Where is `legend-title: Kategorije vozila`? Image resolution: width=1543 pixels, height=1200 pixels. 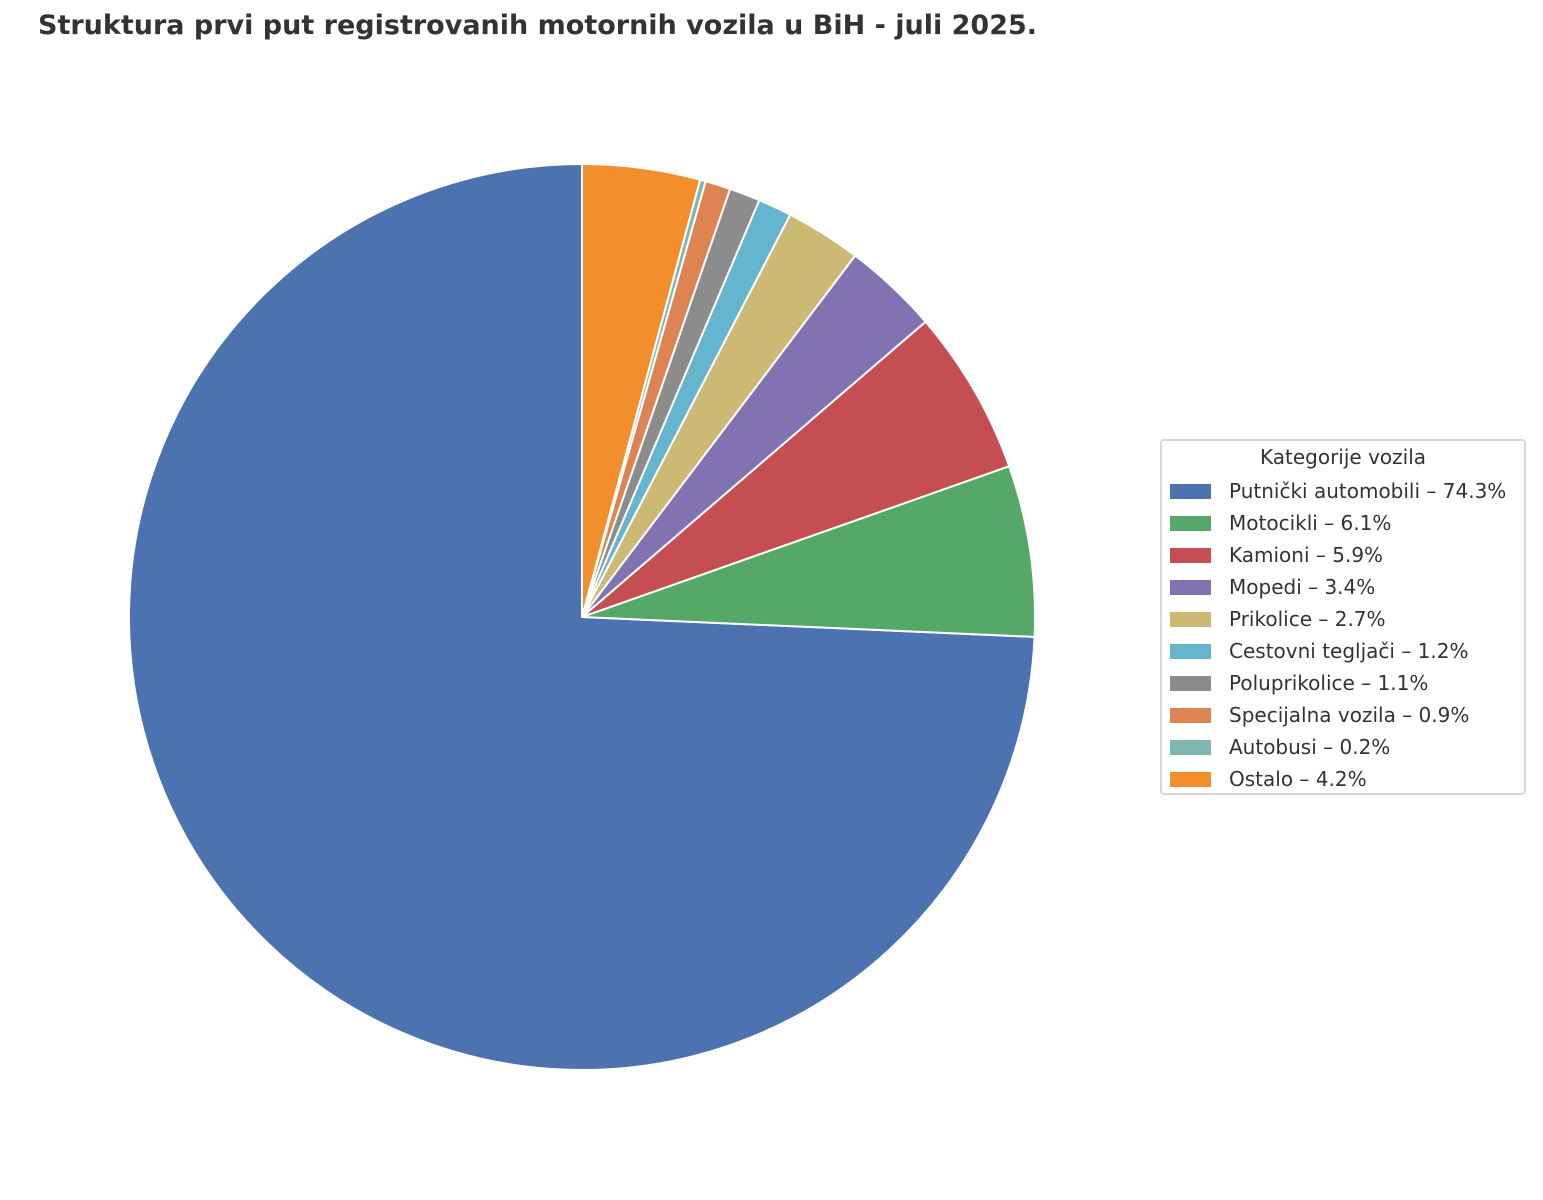
legend-title: Kategorije vozila is located at coordinates (1343, 457).